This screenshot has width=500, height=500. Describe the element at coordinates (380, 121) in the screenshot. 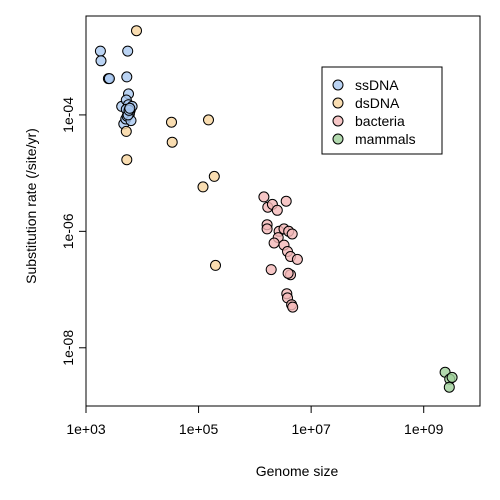

I see `legend-label-bacteria: bacteria` at that location.